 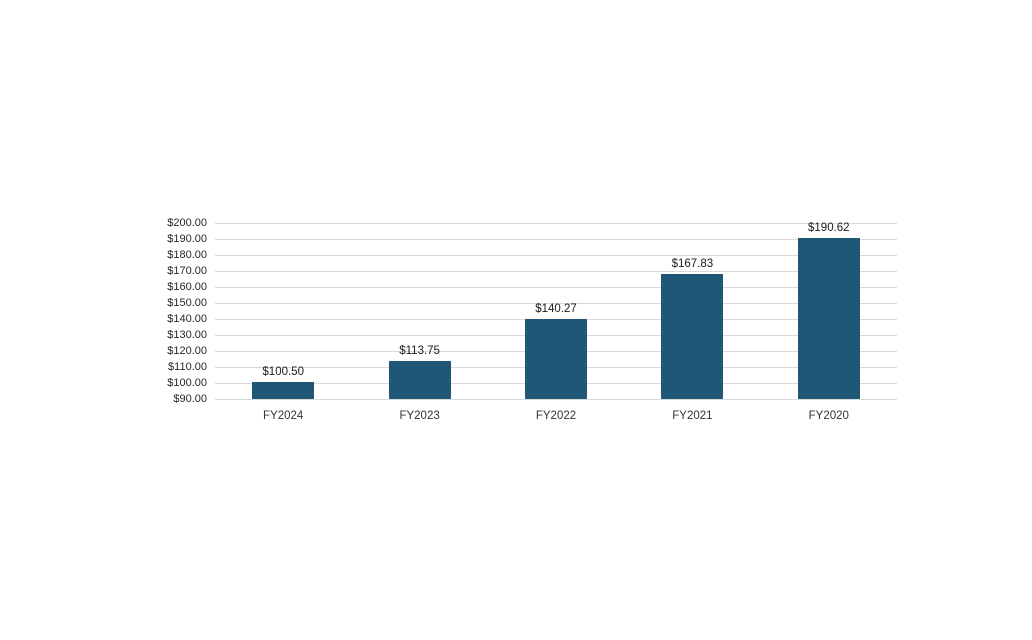 I want to click on y-tick-label: $120.00, so click(x=187, y=351).